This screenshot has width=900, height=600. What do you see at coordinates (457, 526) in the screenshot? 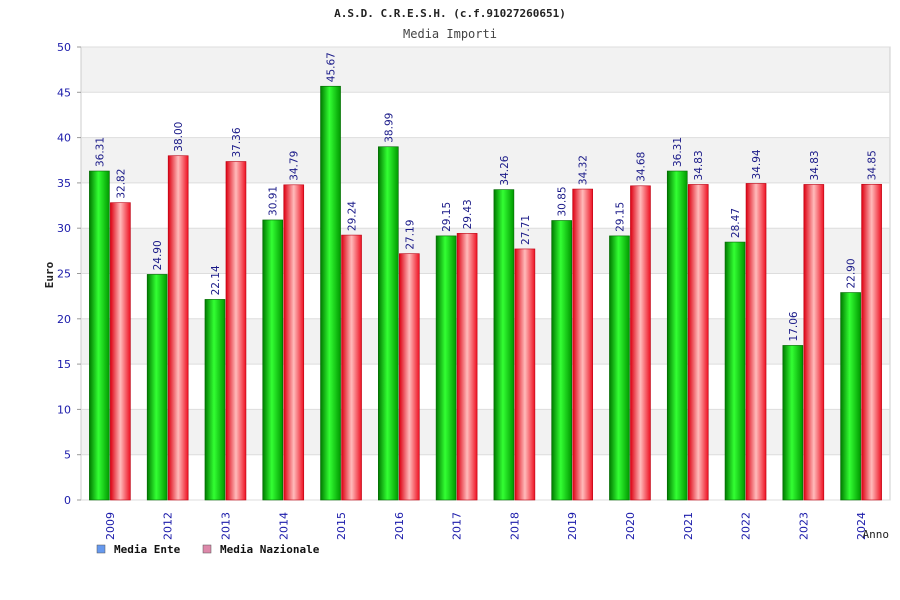
I see `x-tick-label: 2017` at bounding box center [457, 526].